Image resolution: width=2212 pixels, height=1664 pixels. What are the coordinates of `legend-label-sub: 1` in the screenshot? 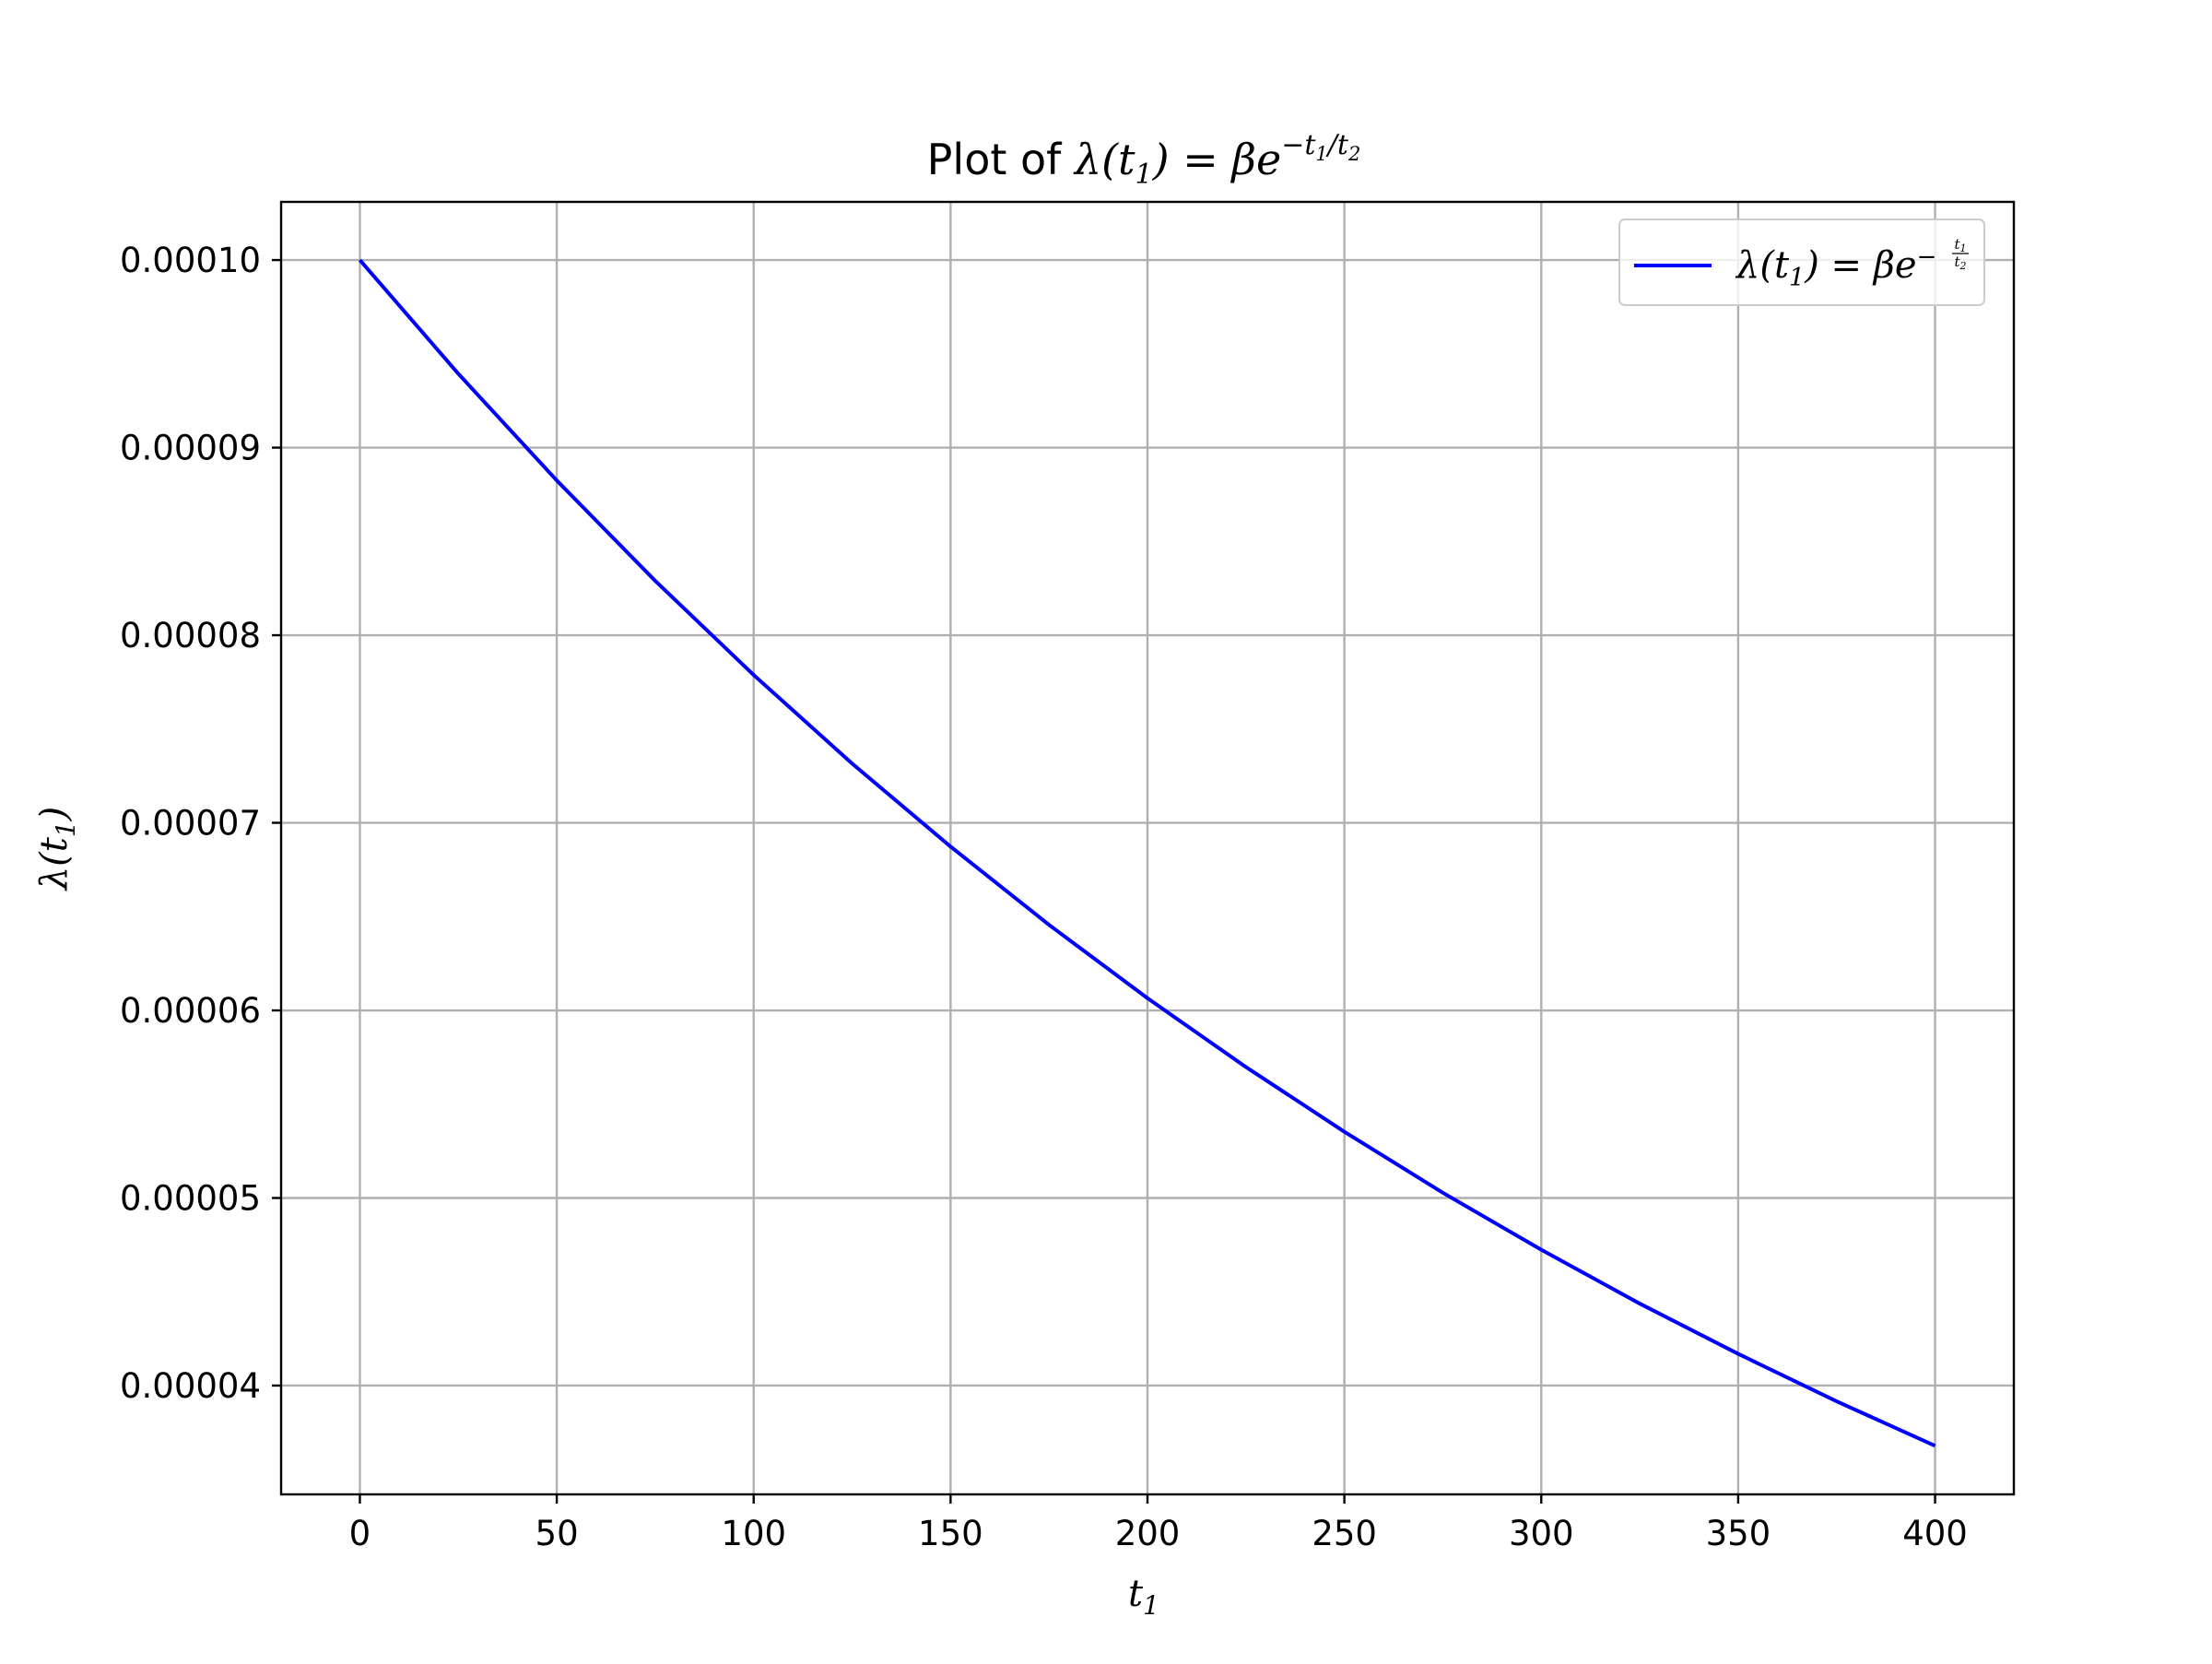 It's located at (1797, 278).